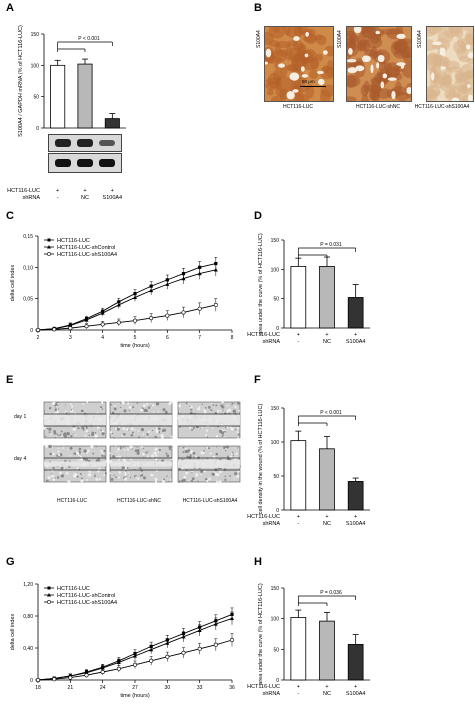 This screenshot has width=475, height=721. I want to click on wound-caption: HCT116-LUC, so click(72, 501).